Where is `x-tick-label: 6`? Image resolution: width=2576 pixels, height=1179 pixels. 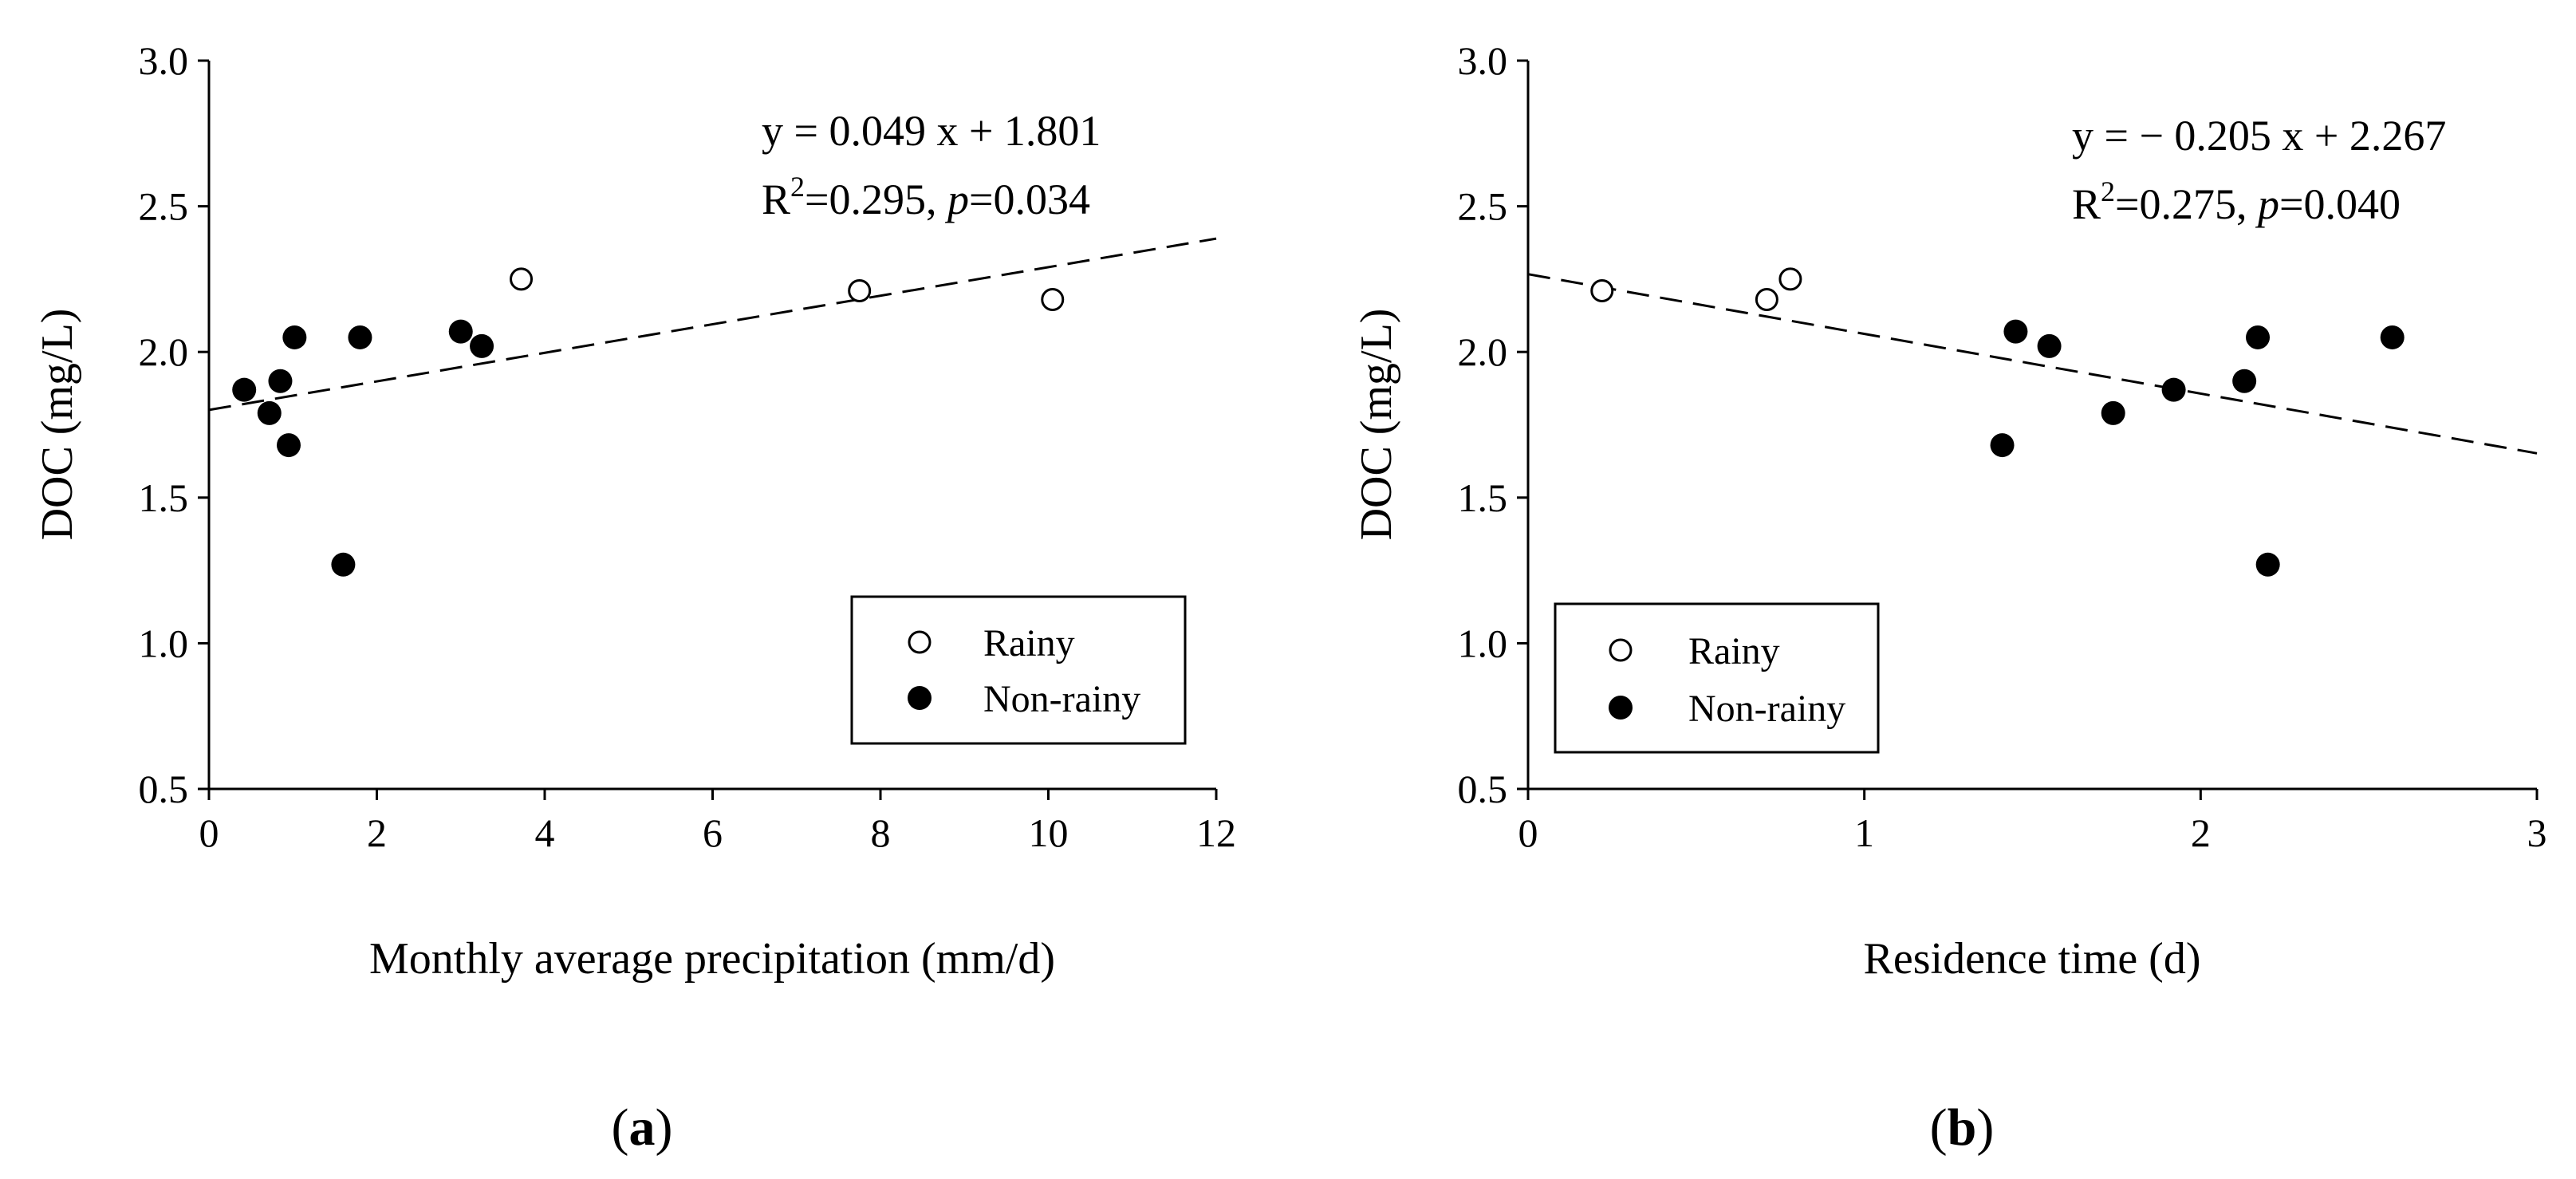
x-tick-label: 6 is located at coordinates (713, 832).